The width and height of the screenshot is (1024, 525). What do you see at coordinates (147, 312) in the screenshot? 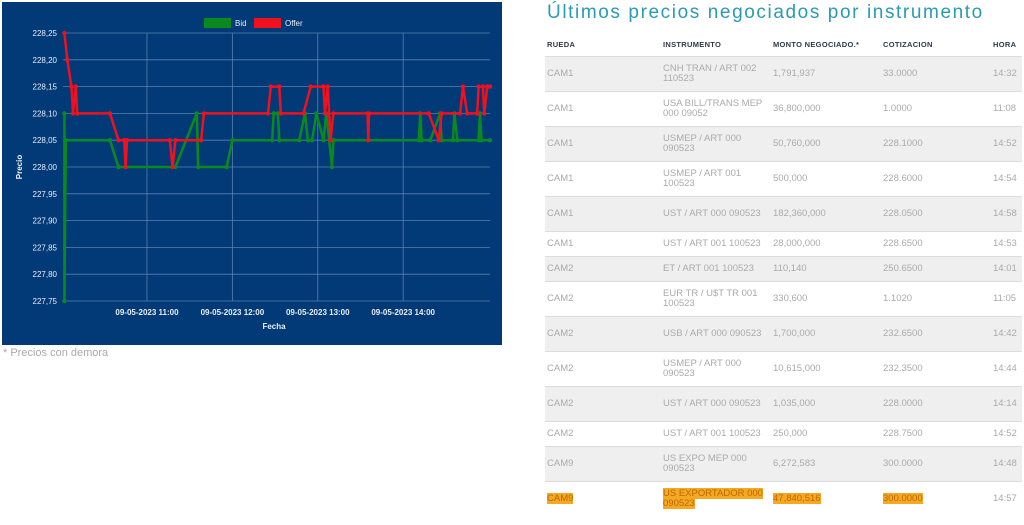
I see `x-tick-label: 09-05-2023 11:00` at bounding box center [147, 312].